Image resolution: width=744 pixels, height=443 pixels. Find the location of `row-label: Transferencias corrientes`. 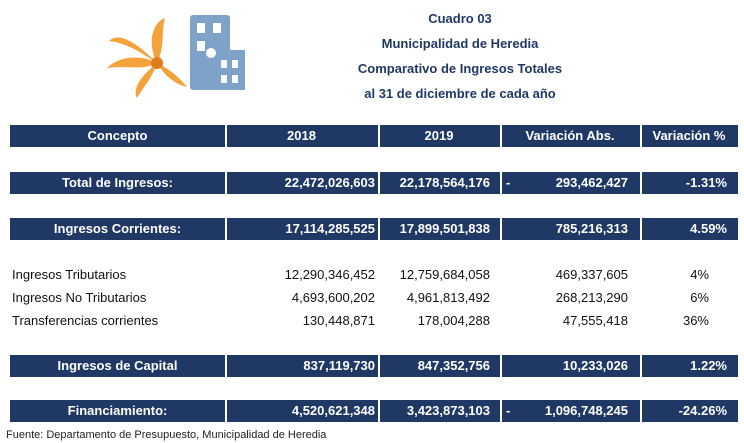

row-label: Transferencias corrientes is located at coordinates (85, 320).